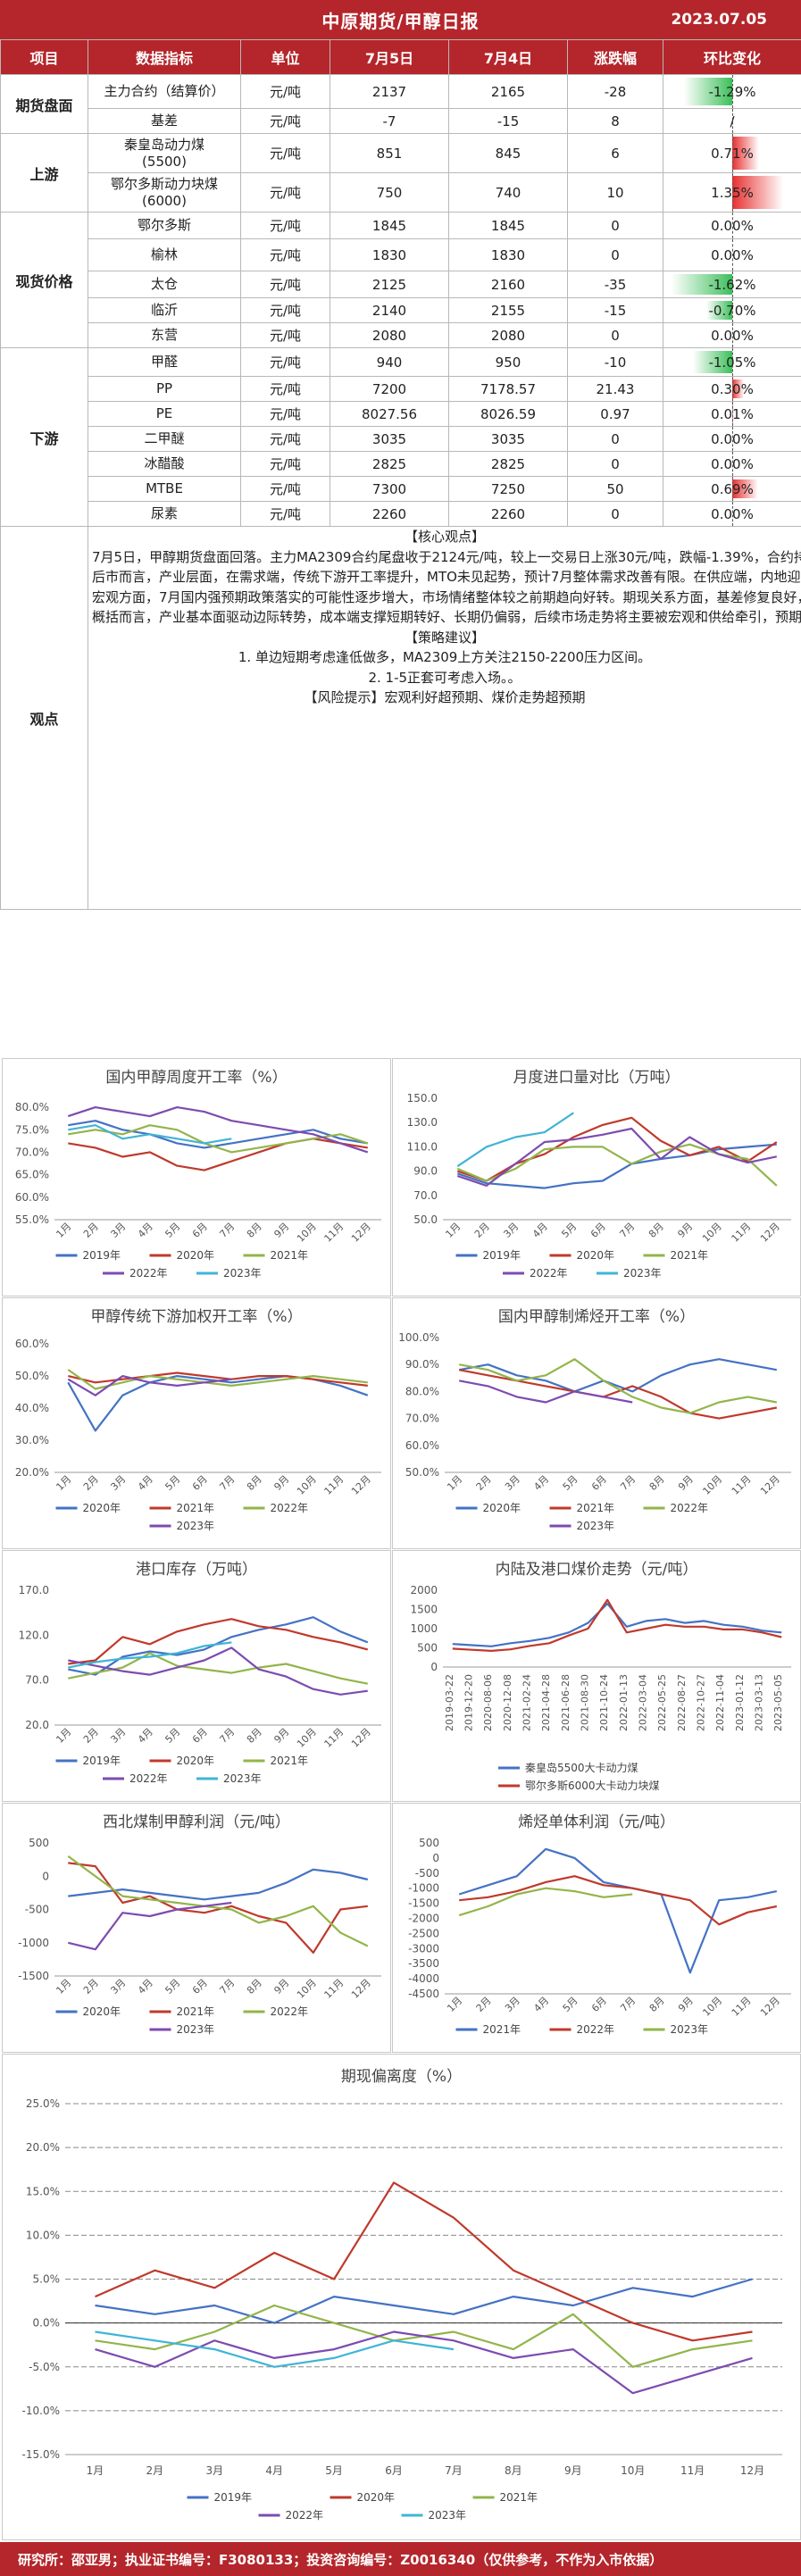  I want to click on y-tick-label: -2500, so click(423, 1933).